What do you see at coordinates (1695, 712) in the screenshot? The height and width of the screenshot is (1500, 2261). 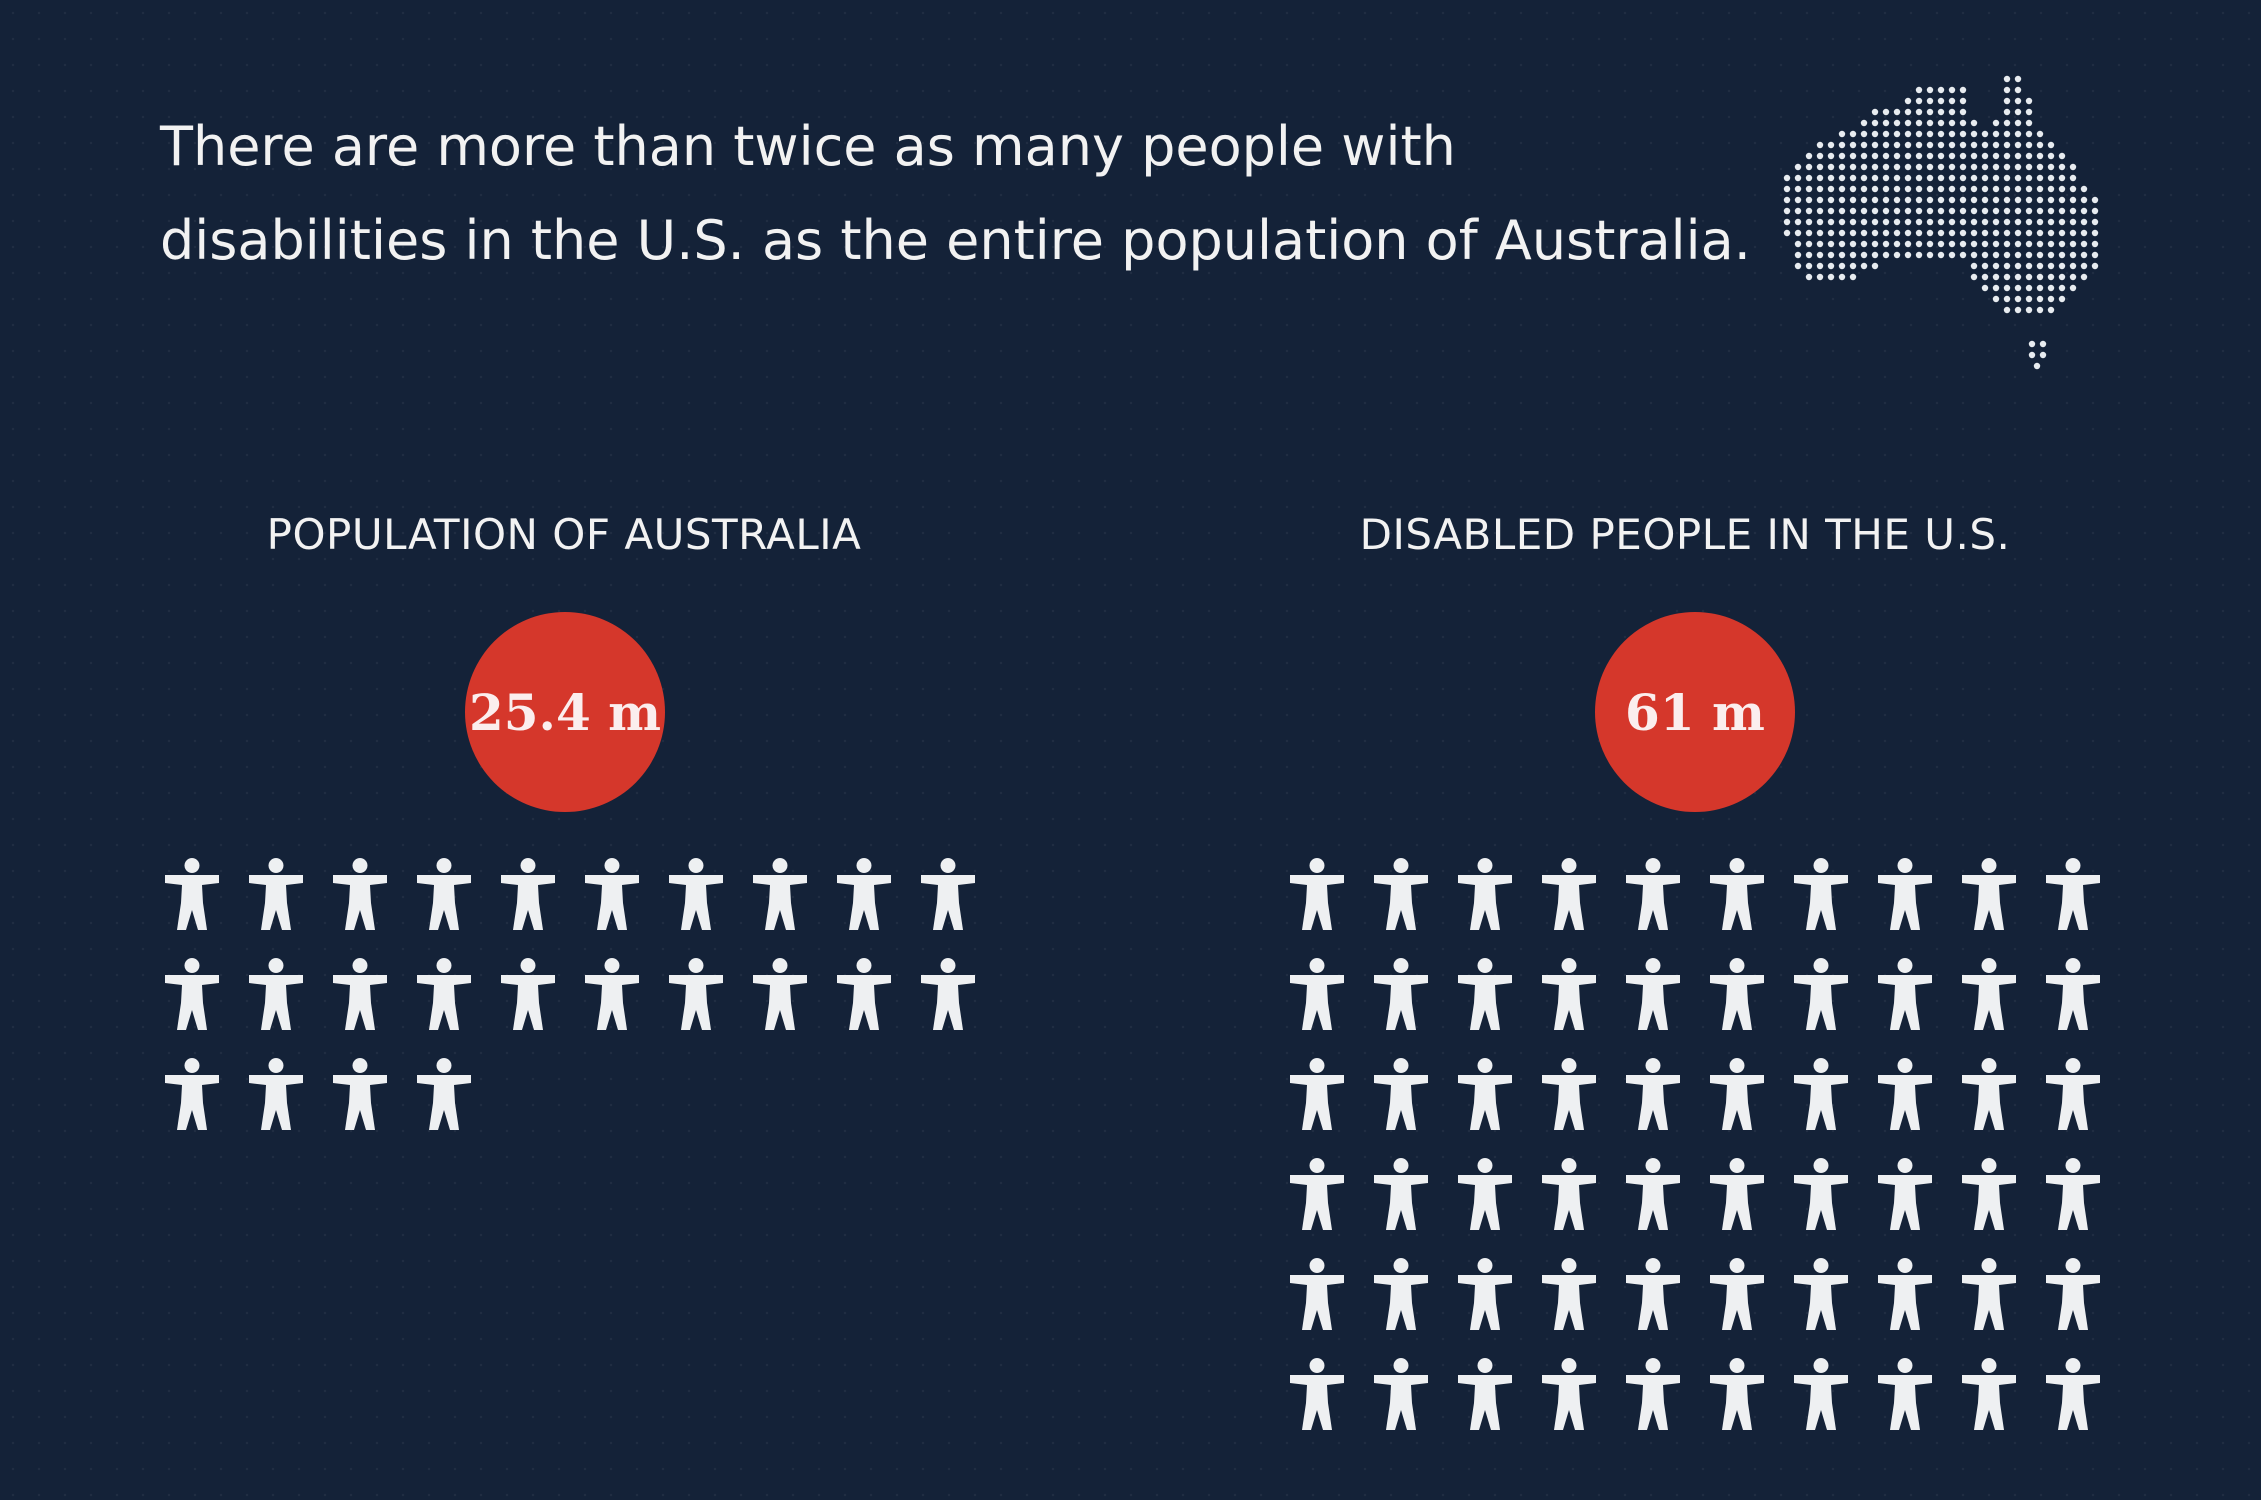 I see `us-disabled-value: 61 m` at bounding box center [1695, 712].